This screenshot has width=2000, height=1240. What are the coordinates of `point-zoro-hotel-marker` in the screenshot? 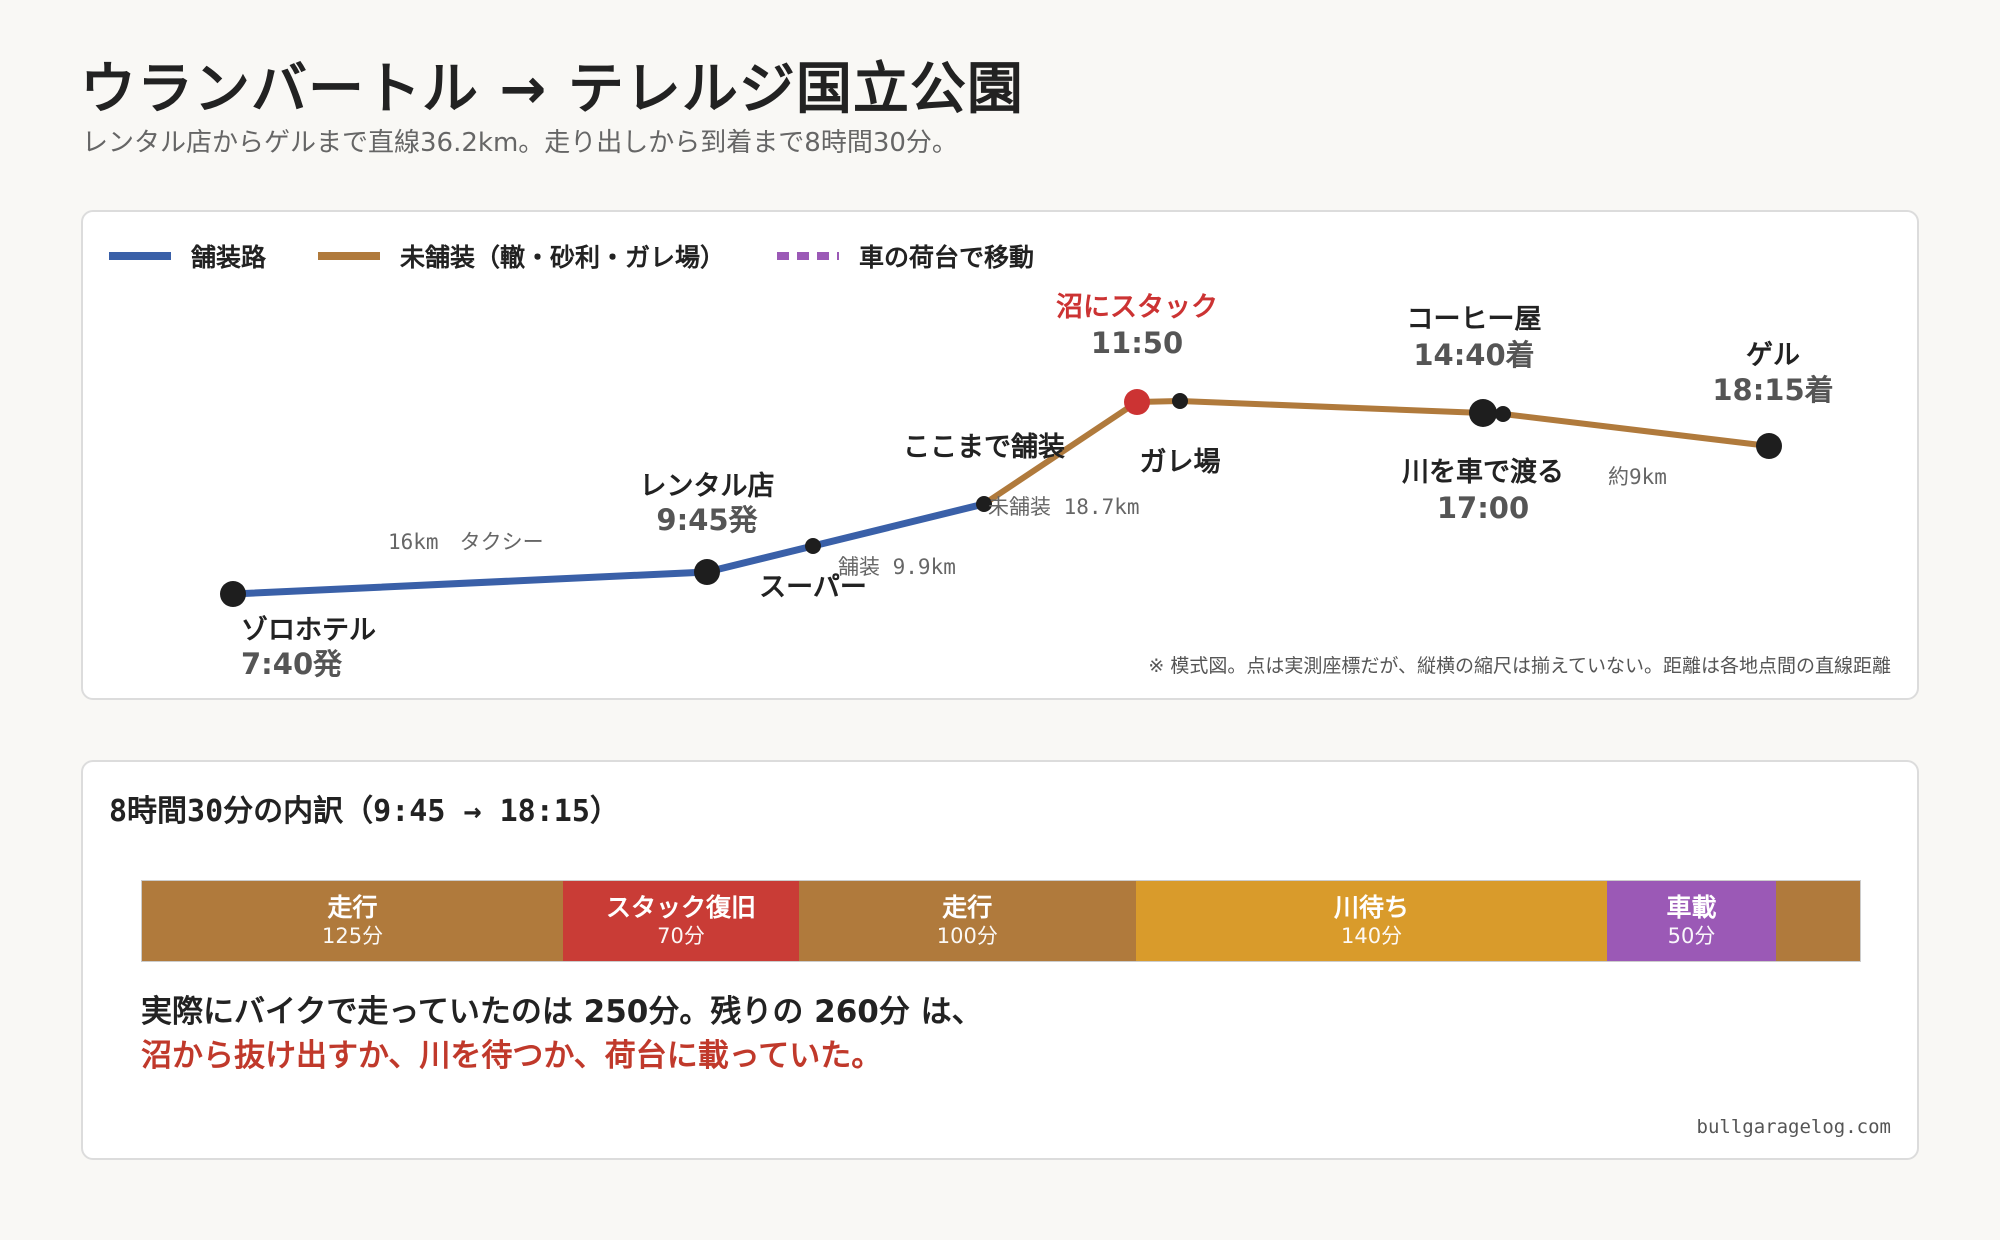 It's located at (233, 594).